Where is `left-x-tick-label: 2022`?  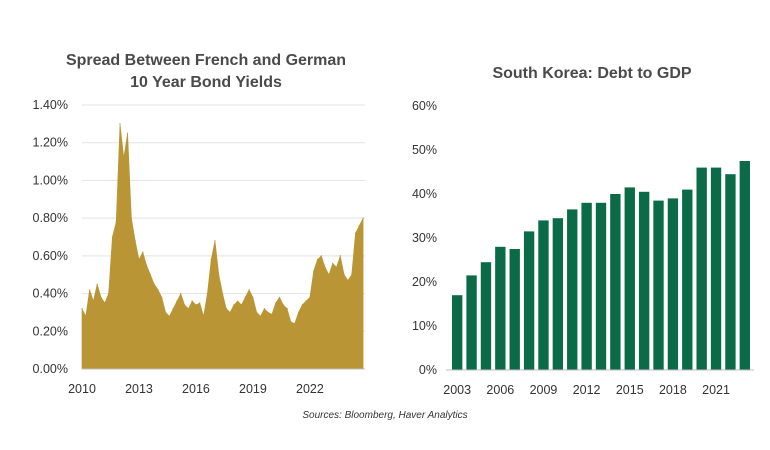 left-x-tick-label: 2022 is located at coordinates (310, 389).